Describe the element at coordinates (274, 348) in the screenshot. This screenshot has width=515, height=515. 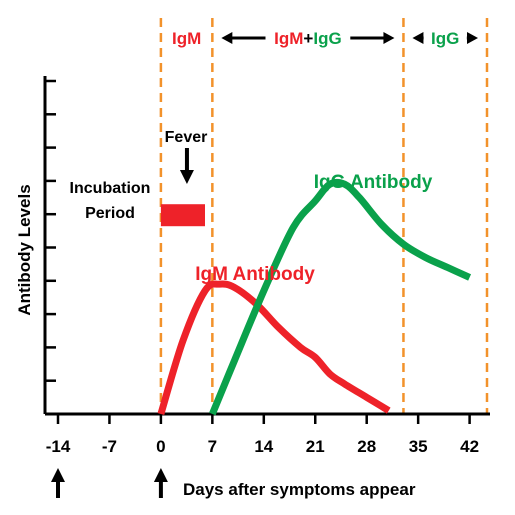
I see `igm-curve` at that location.